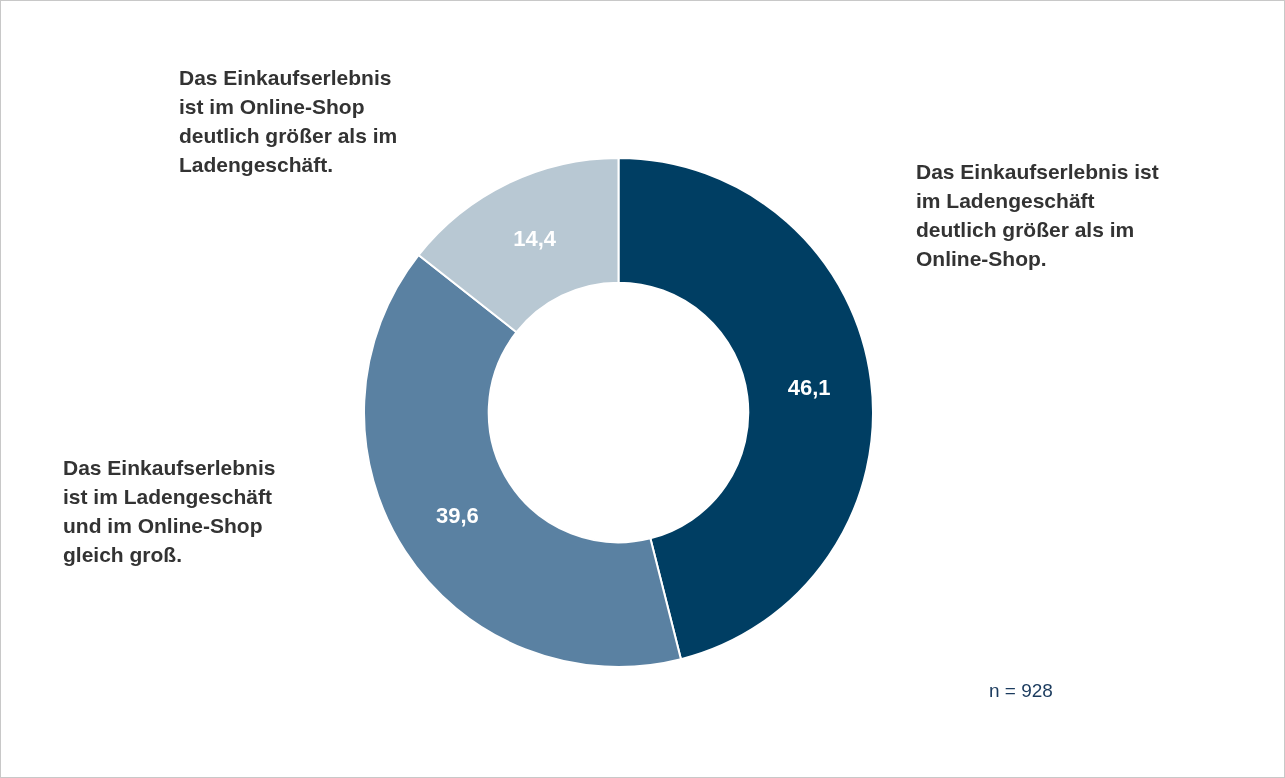 This screenshot has width=1285, height=778. Describe the element at coordinates (809, 387) in the screenshot. I see `data-label: 46,1` at that location.